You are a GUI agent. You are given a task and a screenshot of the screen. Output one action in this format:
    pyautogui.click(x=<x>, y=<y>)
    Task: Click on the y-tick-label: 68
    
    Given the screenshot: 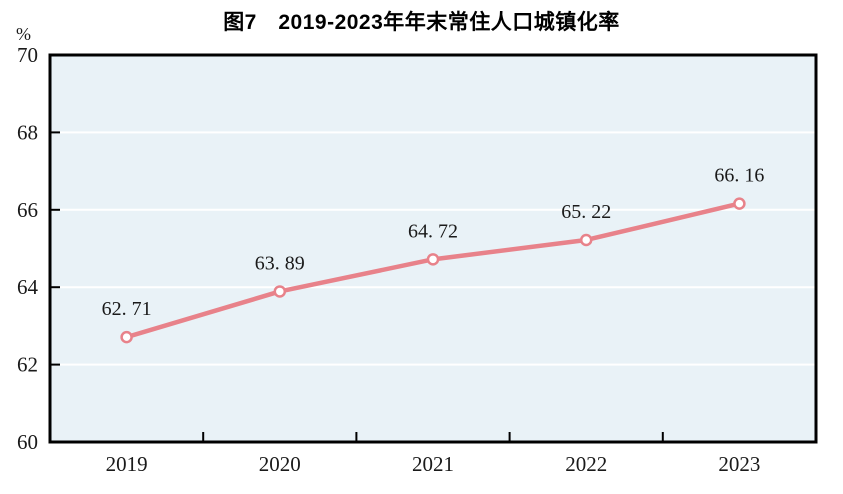 What is the action you would take?
    pyautogui.click(x=27, y=132)
    